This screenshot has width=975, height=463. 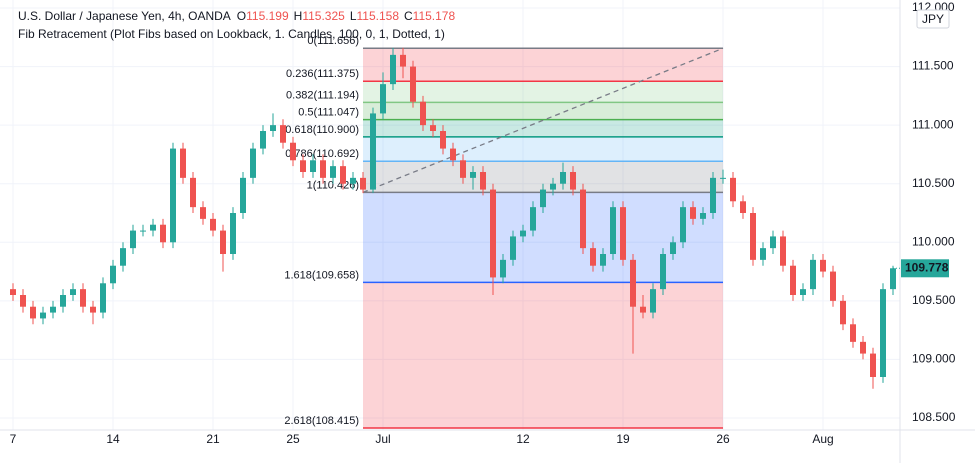 I want to click on x-tick-label: 26, so click(x=723, y=439).